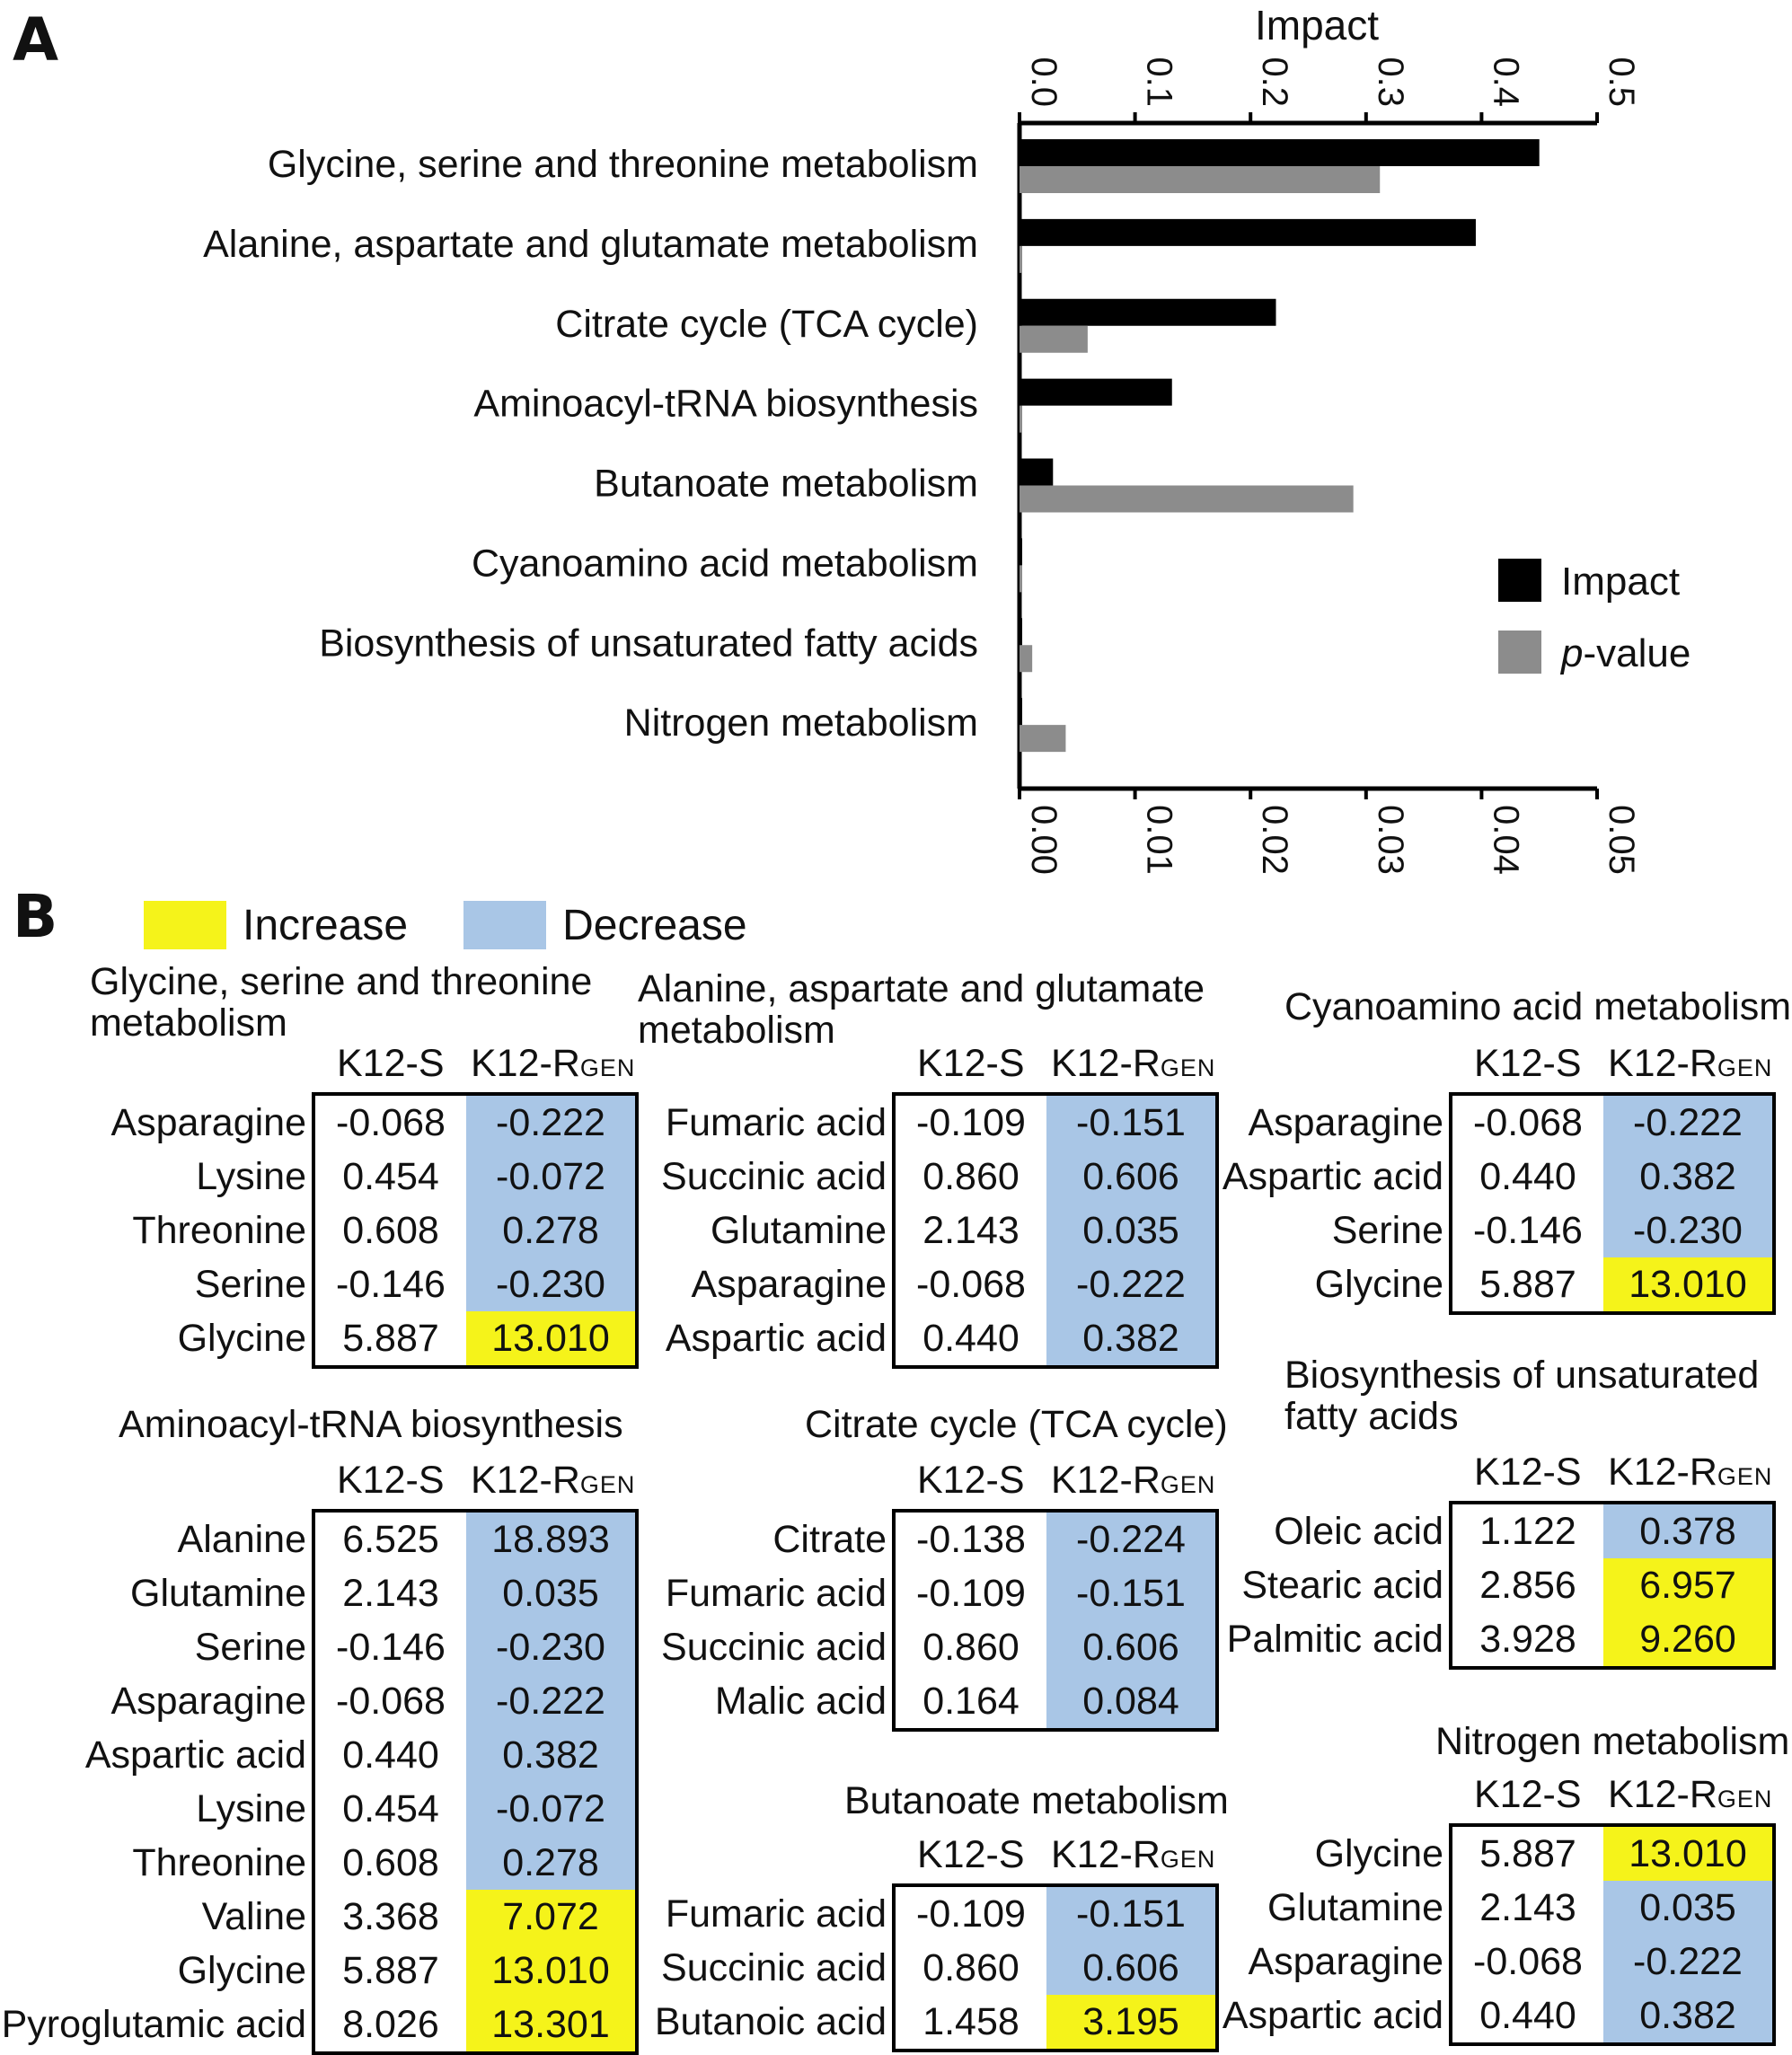 This screenshot has height=2055, width=1792. Describe the element at coordinates (1687, 1908) in the screenshot. I see `k12-rgen-value: 0.035` at that location.